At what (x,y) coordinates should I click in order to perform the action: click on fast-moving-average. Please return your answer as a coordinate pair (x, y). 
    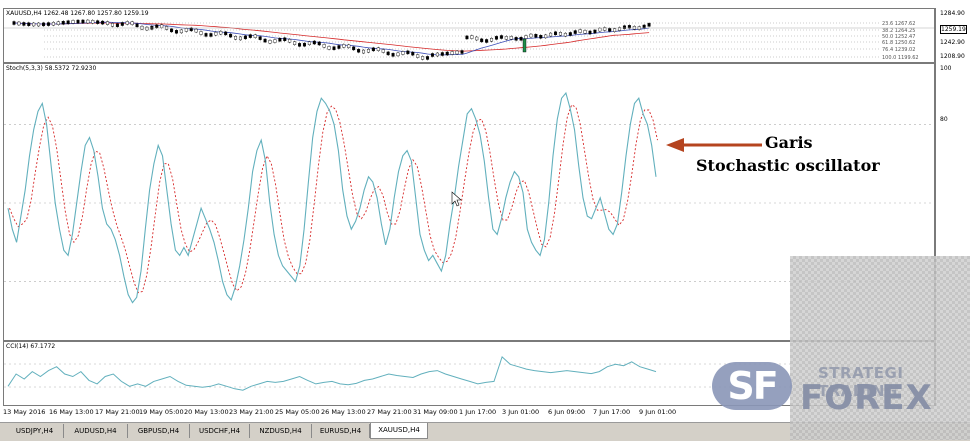
    Looking at the image, I should click on (331, 38).